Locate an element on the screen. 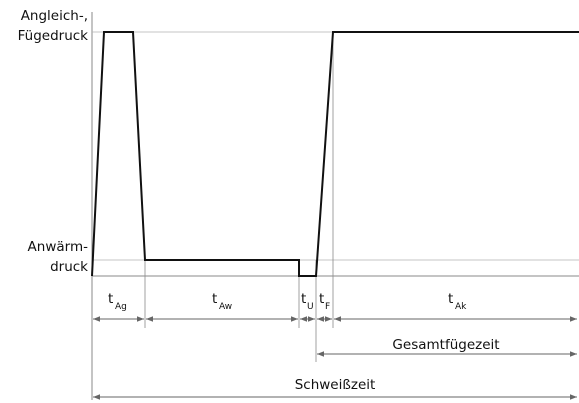  phase-label-tAw: t Aw is located at coordinates (222, 301).